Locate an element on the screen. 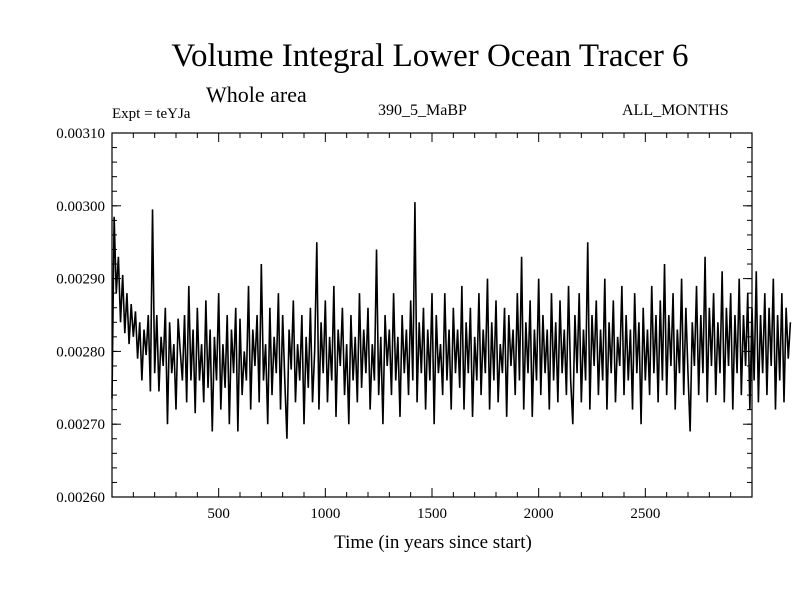 The height and width of the screenshot is (600, 800). y-tick-label: 0.00310 is located at coordinates (80, 134).